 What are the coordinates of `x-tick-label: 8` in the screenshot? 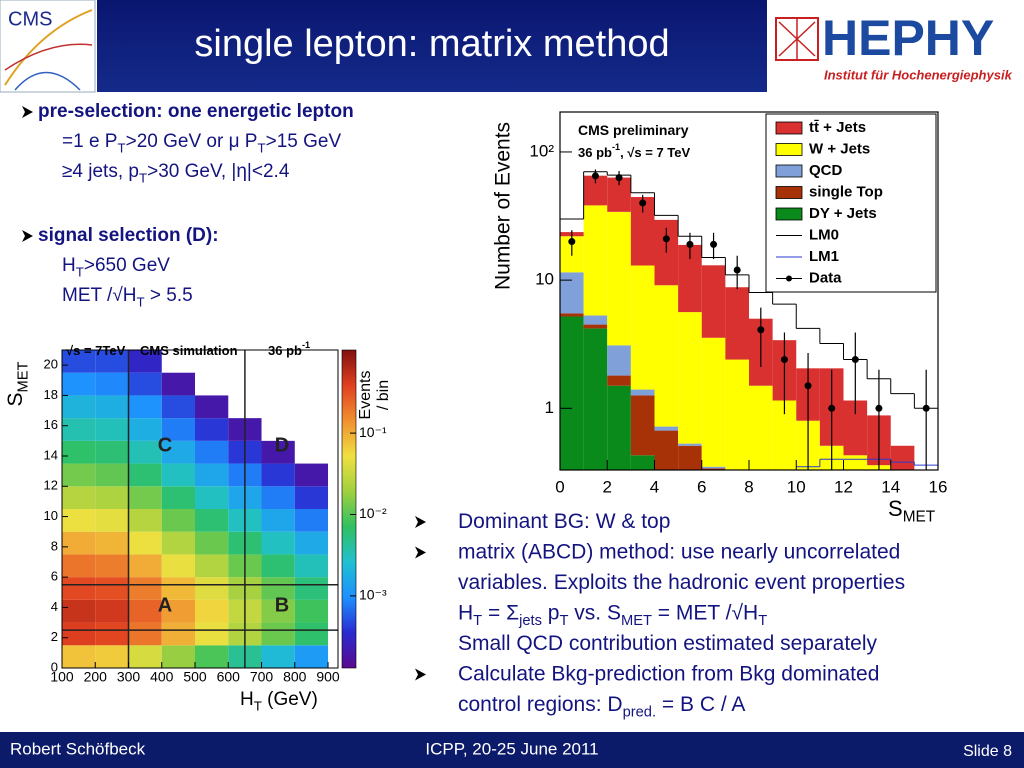 It's located at (748, 486).